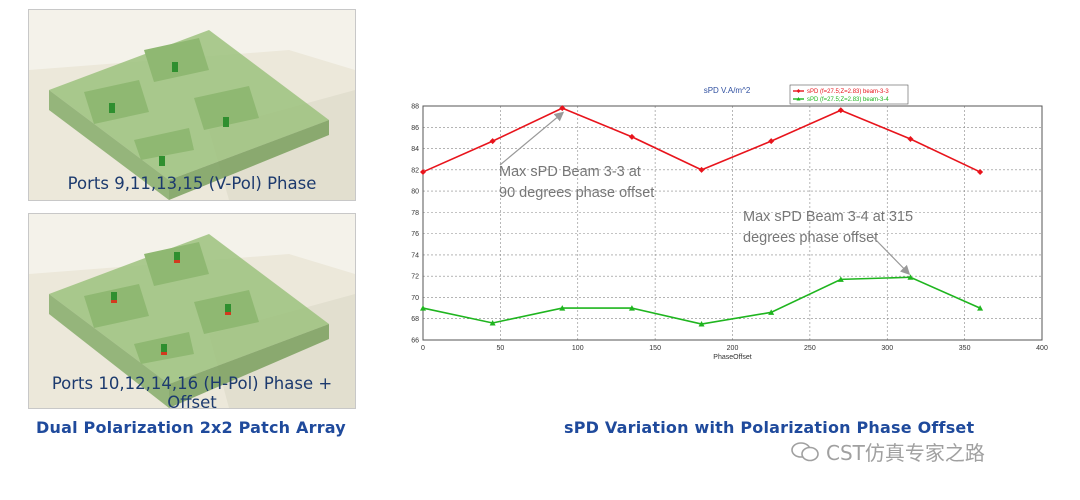 This screenshot has height=500, width=1080. I want to click on x-tick-label: 300, so click(887, 348).